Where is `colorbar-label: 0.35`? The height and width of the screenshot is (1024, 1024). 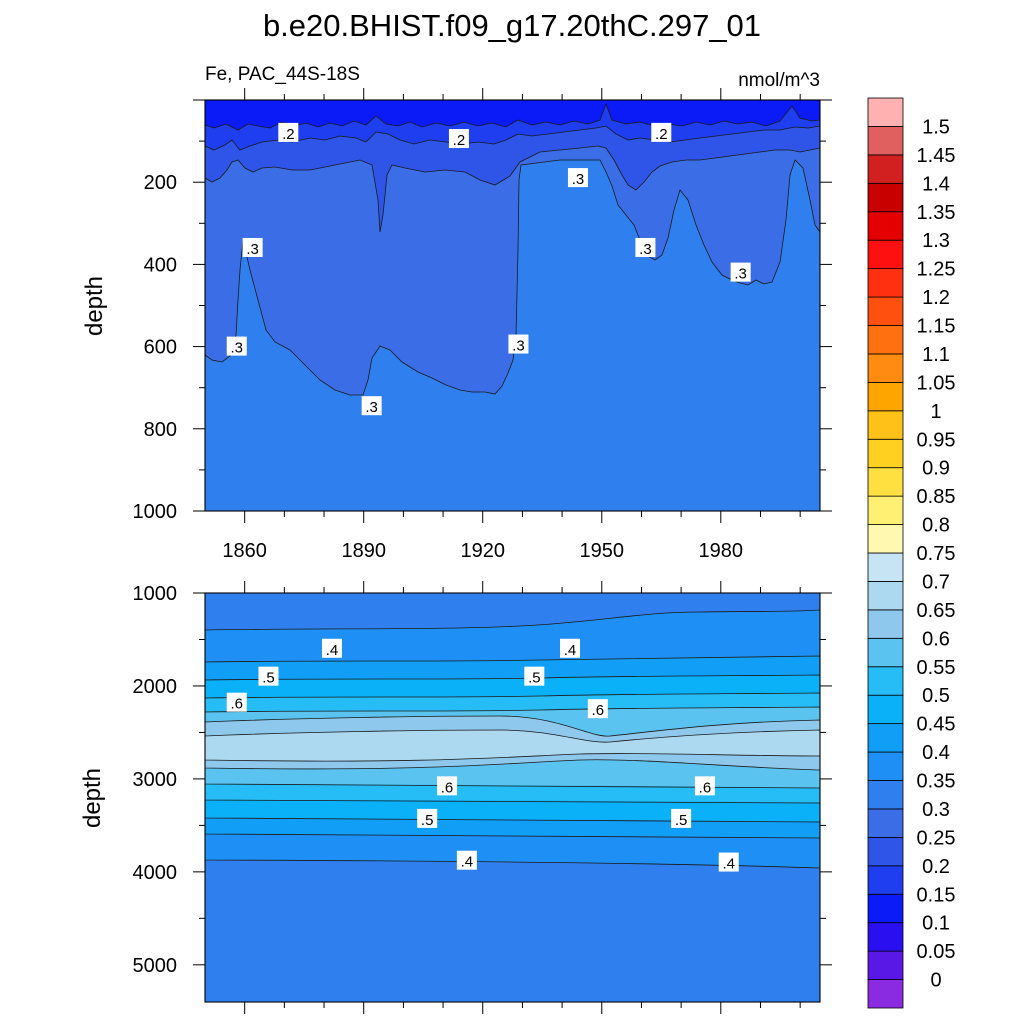
colorbar-label: 0.35 is located at coordinates (936, 782).